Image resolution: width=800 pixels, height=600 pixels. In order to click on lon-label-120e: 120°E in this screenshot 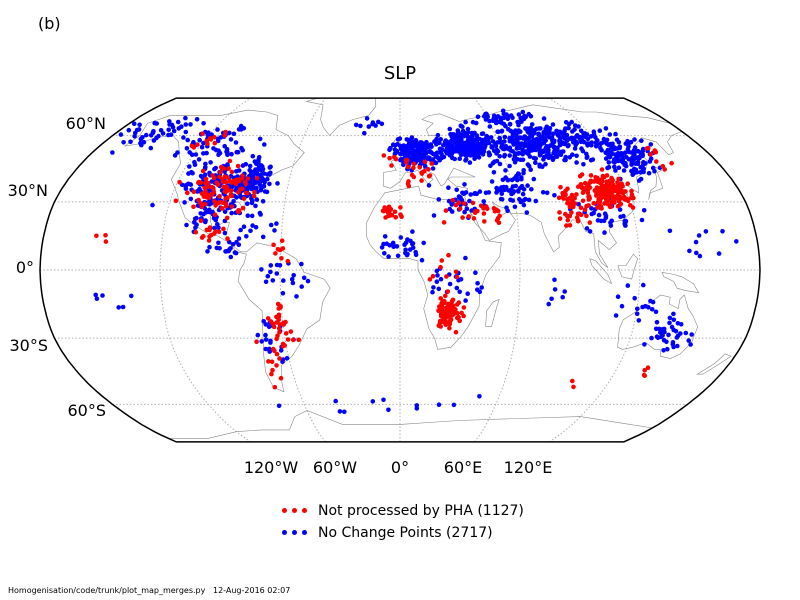, I will do `click(528, 467)`.